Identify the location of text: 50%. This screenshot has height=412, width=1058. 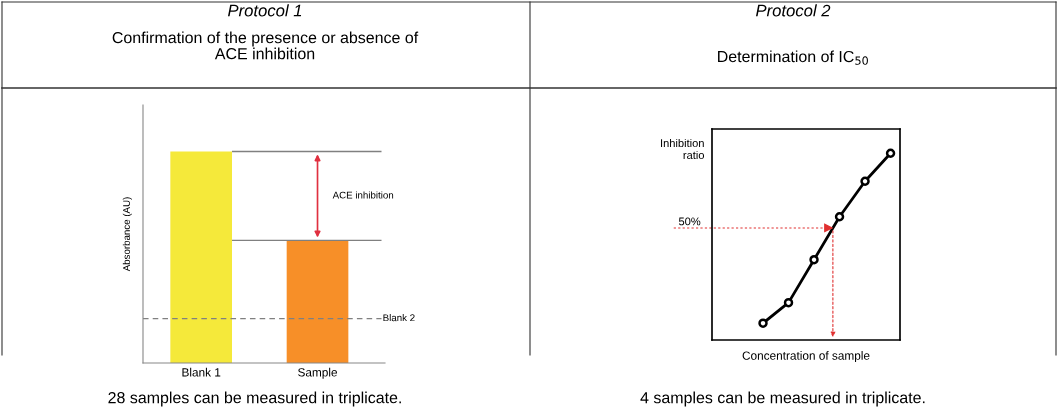
(689, 221).